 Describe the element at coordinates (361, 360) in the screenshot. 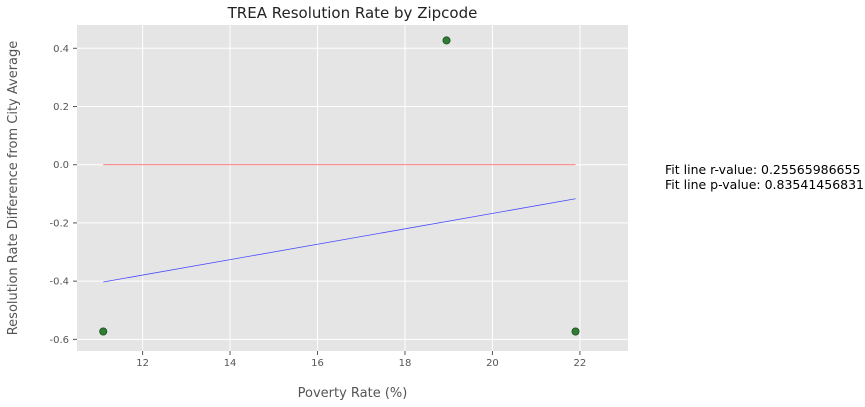

I see `x-ticks: 12 14 16 18 20 22` at that location.